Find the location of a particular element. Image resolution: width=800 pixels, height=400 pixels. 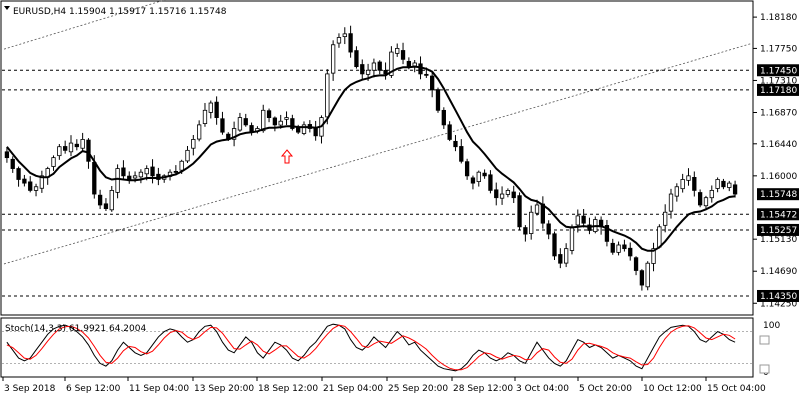

level-price-tag: 1.17450 is located at coordinates (778, 71).